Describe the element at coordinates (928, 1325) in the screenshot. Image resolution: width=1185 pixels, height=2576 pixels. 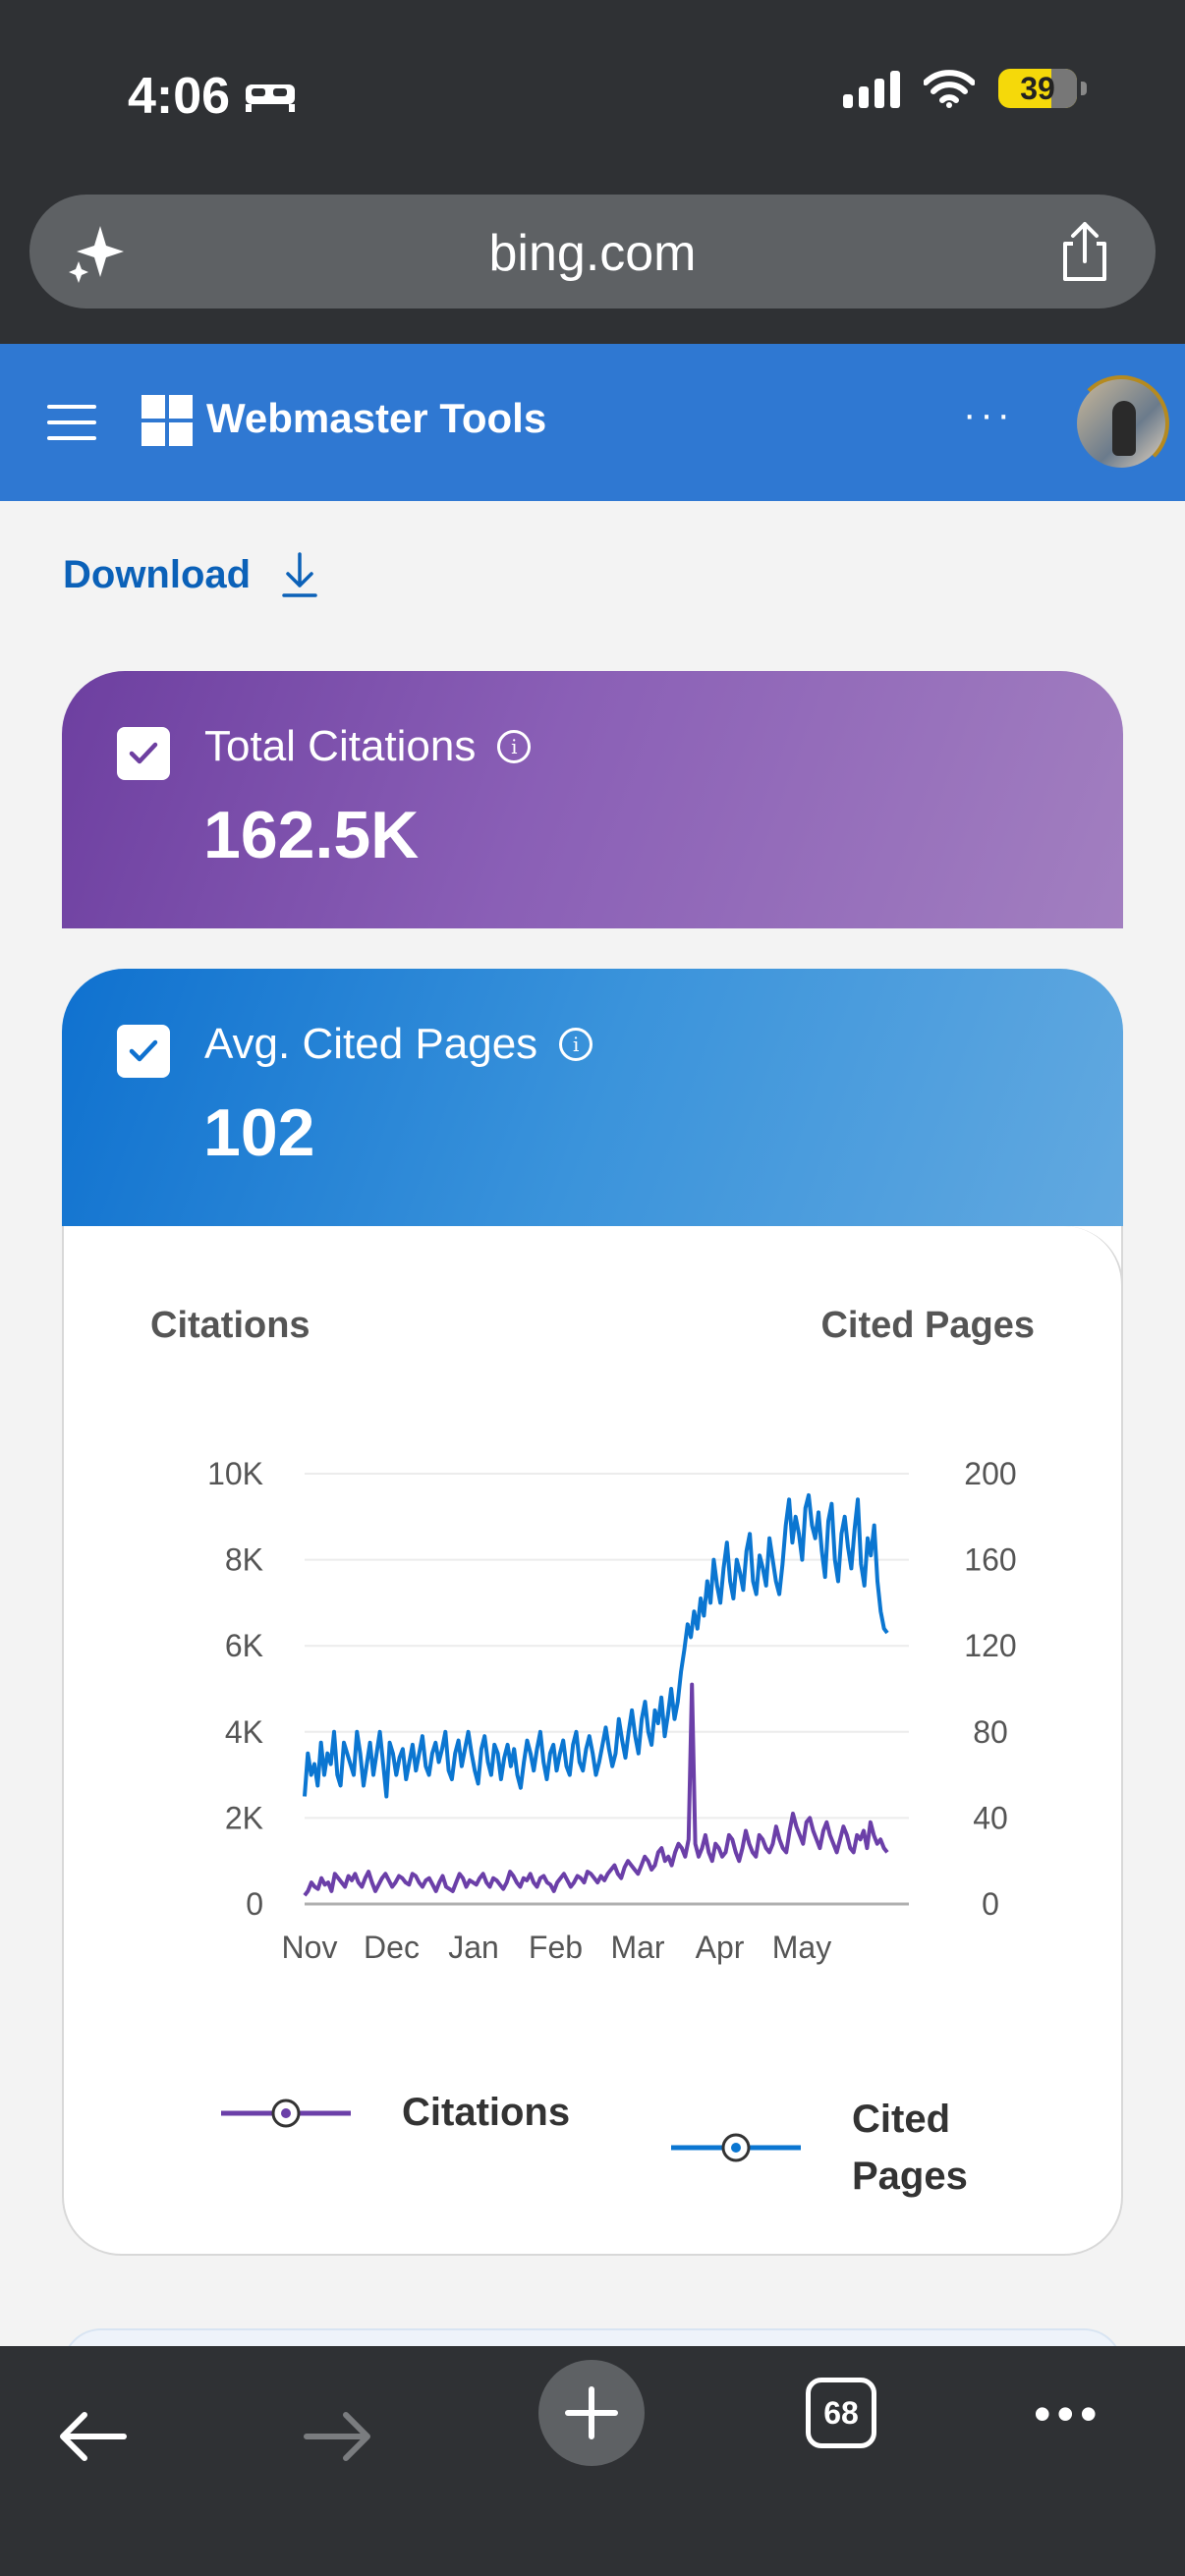
I see `right-axis-title: Cited Pages` at that location.